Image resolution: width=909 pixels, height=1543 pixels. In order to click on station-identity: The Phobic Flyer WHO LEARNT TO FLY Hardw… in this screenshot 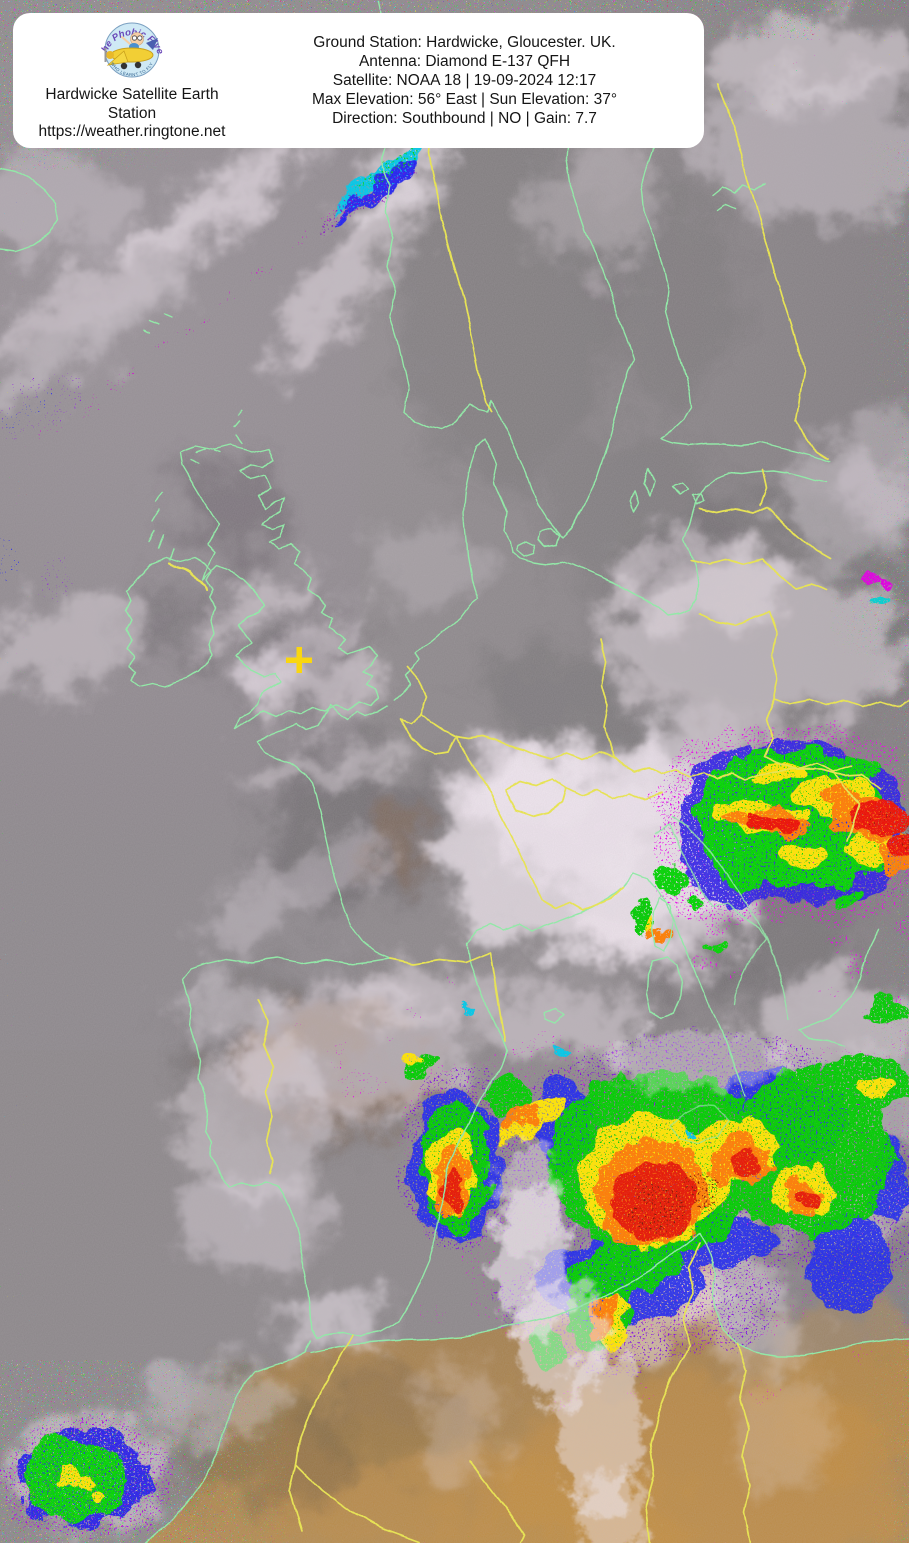, I will do `click(132, 80)`.